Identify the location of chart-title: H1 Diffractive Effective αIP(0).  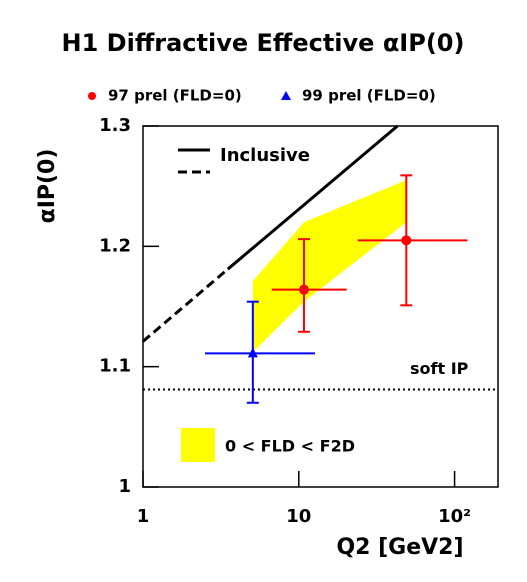
(263, 43).